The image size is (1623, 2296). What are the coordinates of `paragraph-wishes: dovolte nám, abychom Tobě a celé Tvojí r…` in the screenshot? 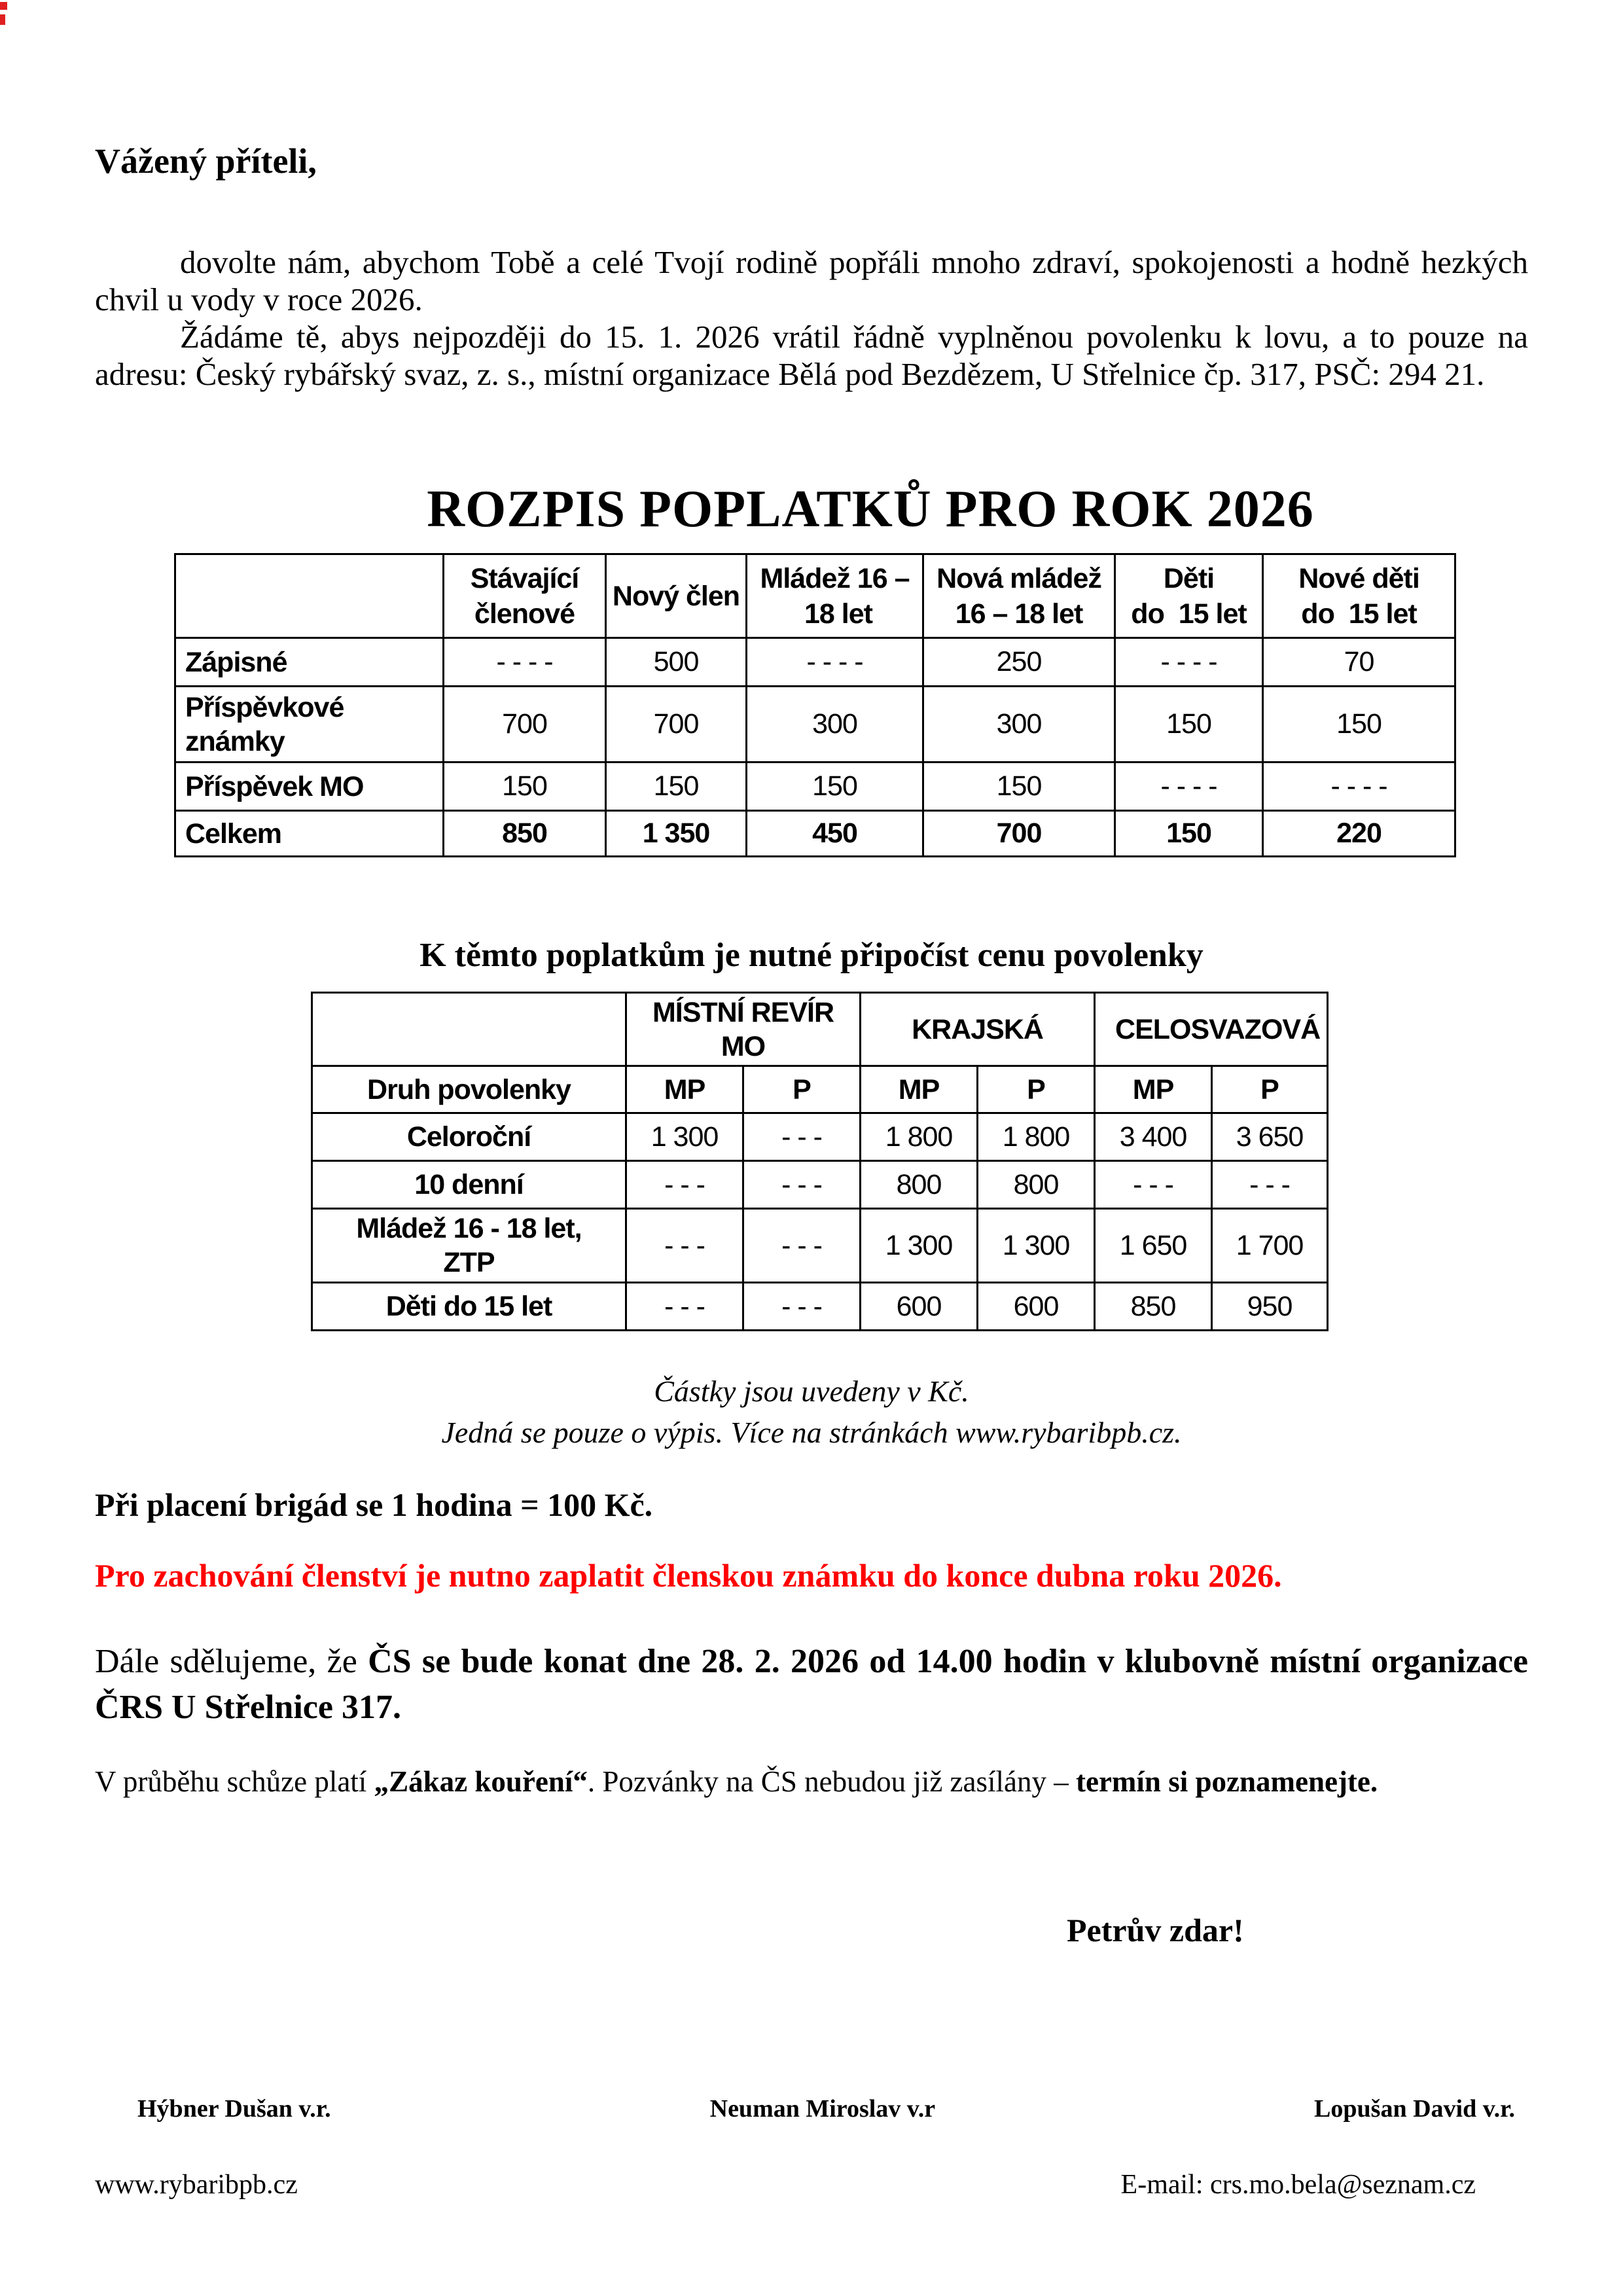 It's located at (811, 280).